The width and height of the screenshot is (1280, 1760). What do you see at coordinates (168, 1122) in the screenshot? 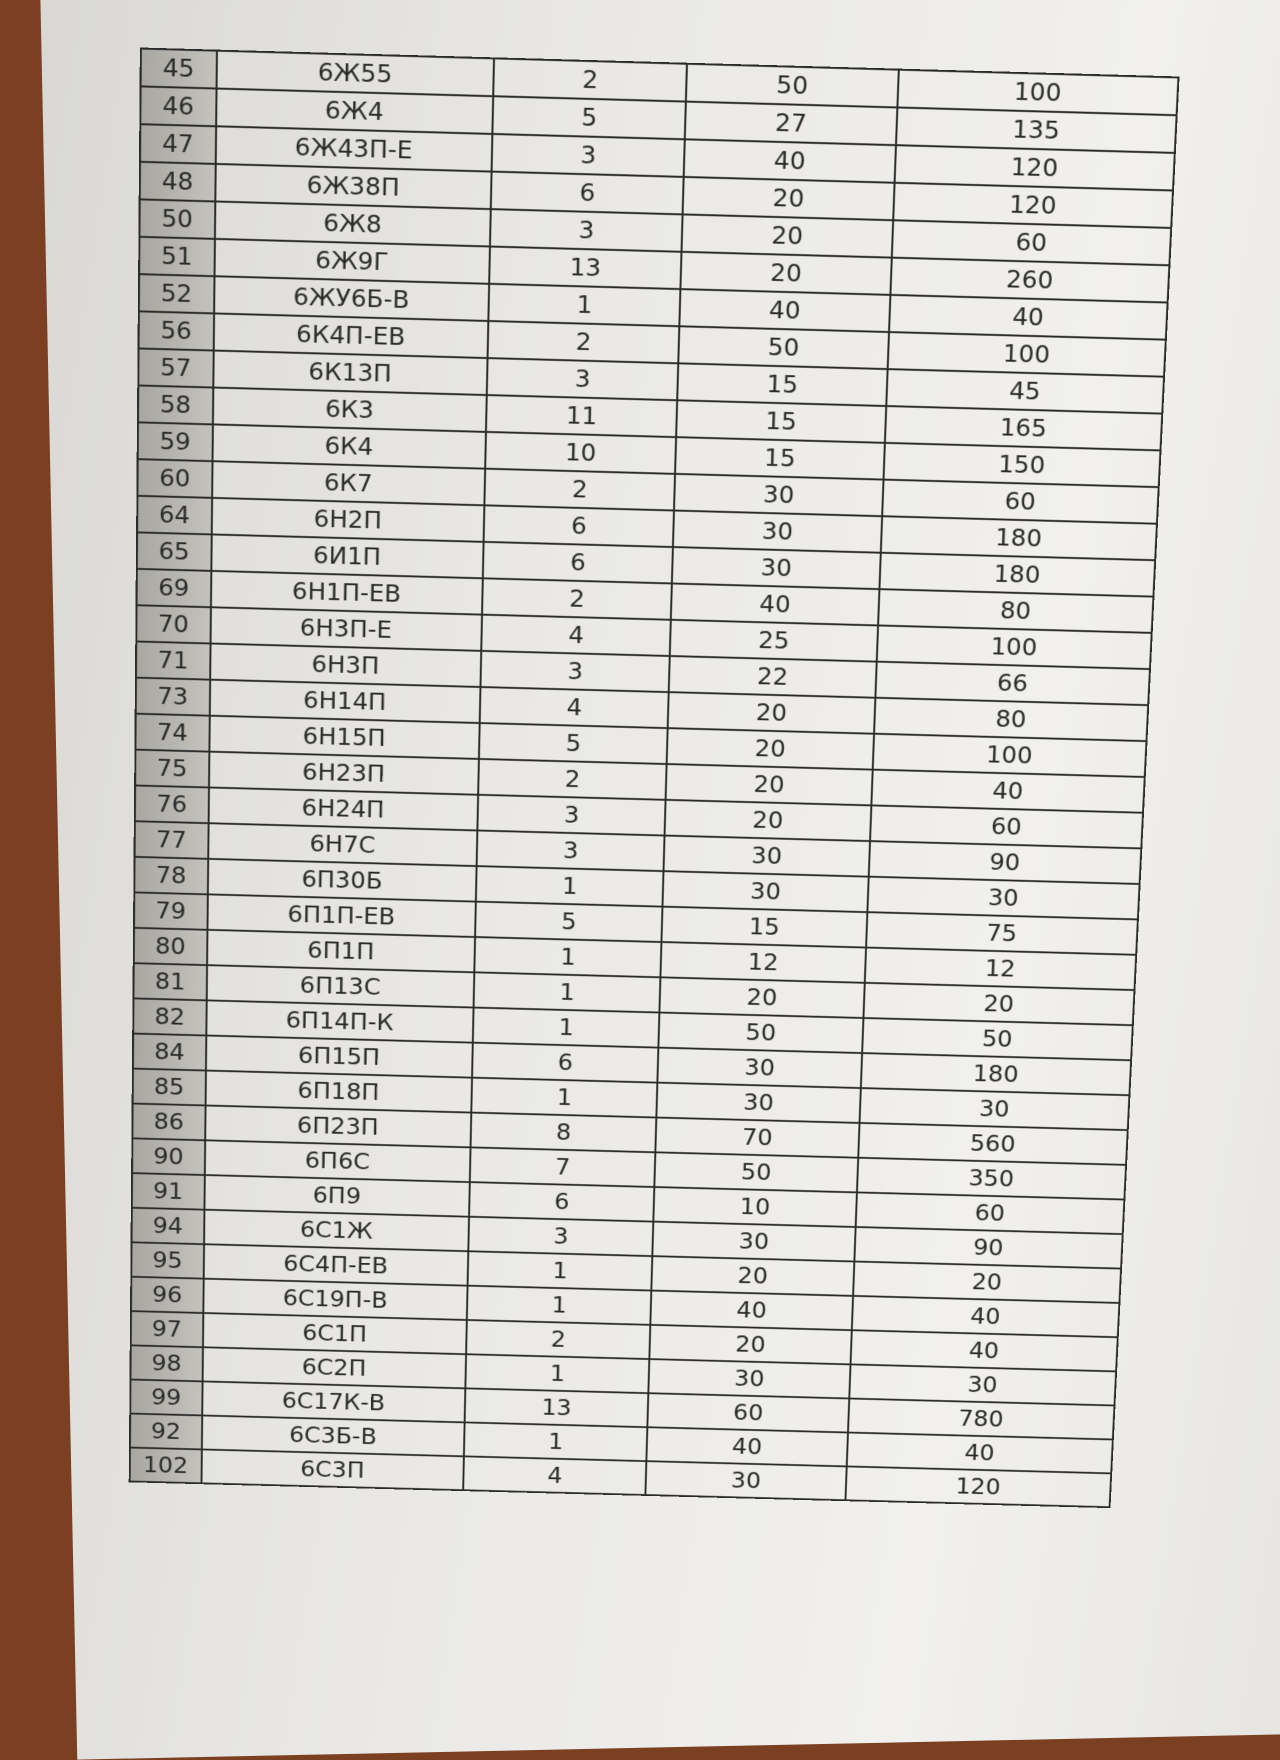
I see `cell-num: 86` at bounding box center [168, 1122].